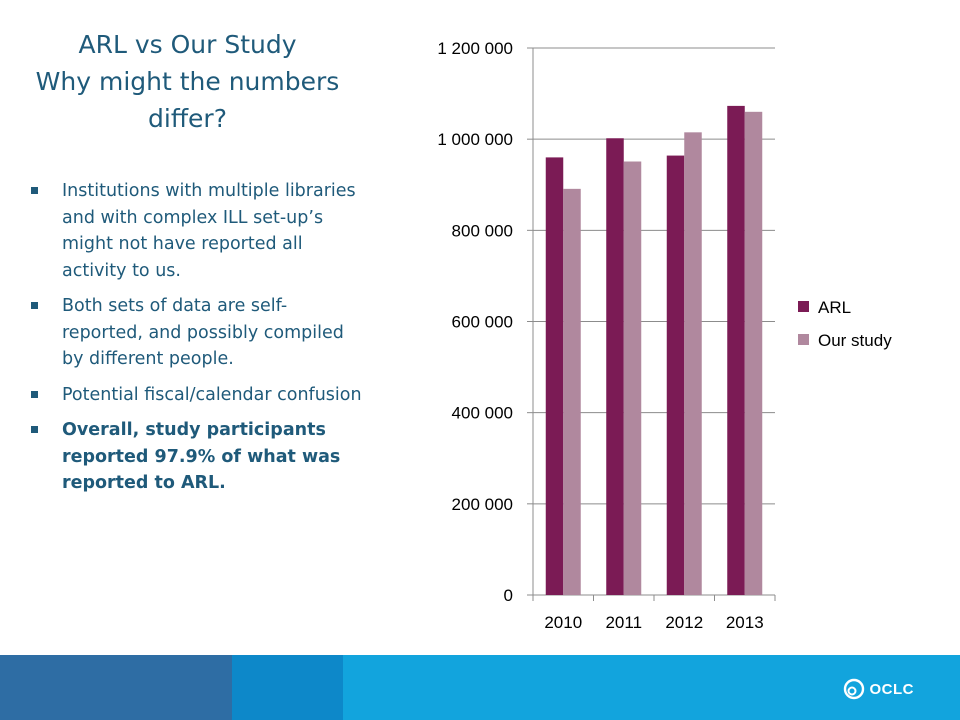 This screenshot has width=960, height=720. I want to click on footer-segment-light, so click(651, 687).